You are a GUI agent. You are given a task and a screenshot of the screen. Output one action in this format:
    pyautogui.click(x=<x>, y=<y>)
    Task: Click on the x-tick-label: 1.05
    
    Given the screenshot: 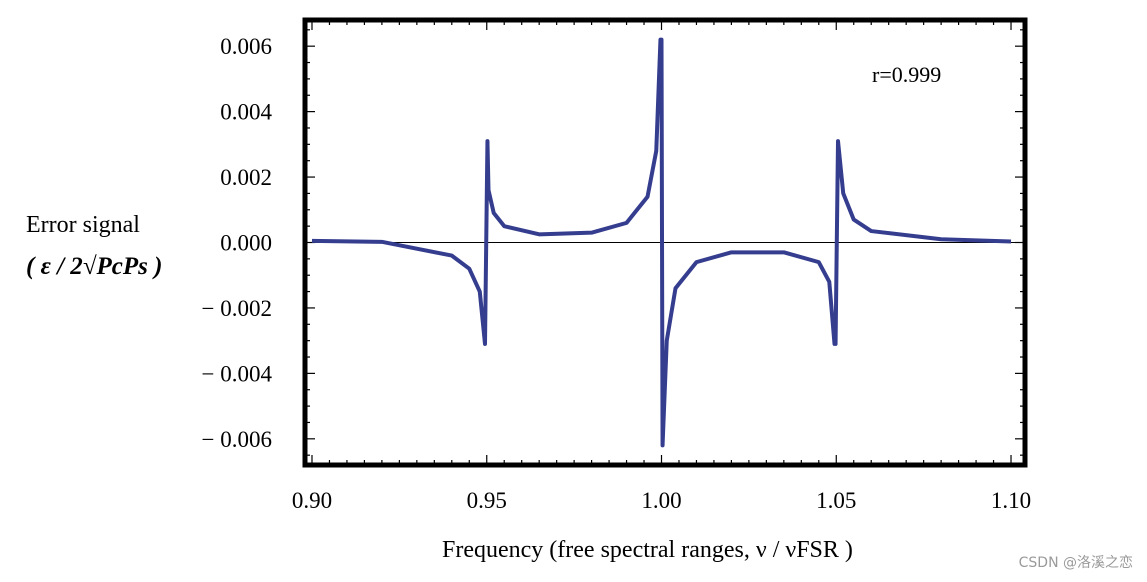 What is the action you would take?
    pyautogui.click(x=836, y=500)
    